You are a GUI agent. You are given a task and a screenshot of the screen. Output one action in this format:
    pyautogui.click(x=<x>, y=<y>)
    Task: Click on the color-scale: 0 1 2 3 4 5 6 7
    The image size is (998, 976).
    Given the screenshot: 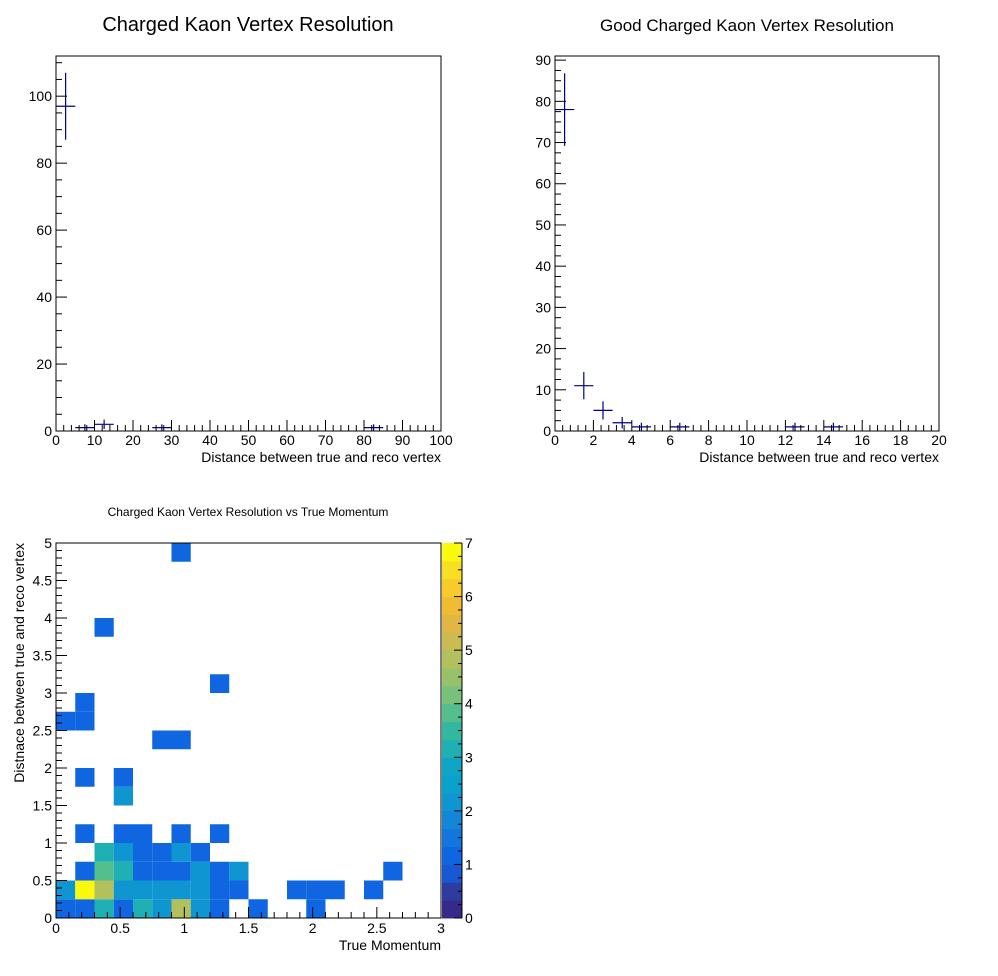 What is the action you would take?
    pyautogui.click(x=457, y=730)
    